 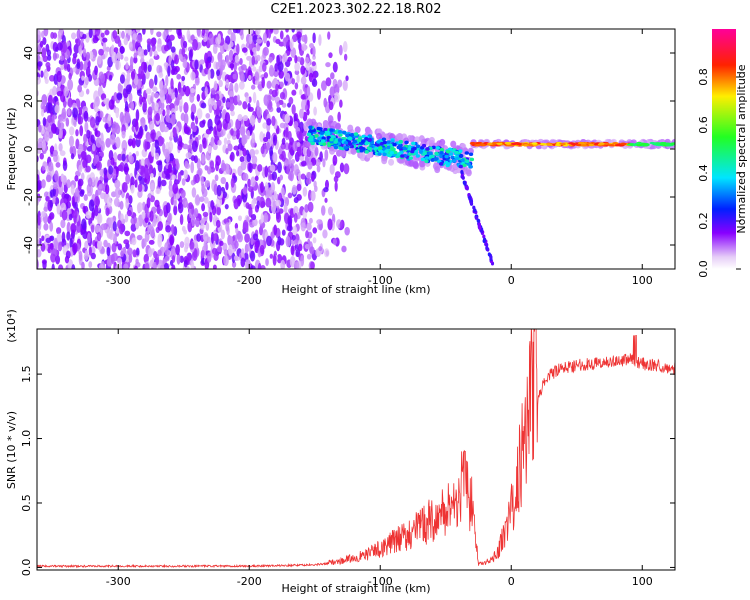 What do you see at coordinates (118, 280) in the screenshot?
I see `x-tick-label: -300` at bounding box center [118, 280].